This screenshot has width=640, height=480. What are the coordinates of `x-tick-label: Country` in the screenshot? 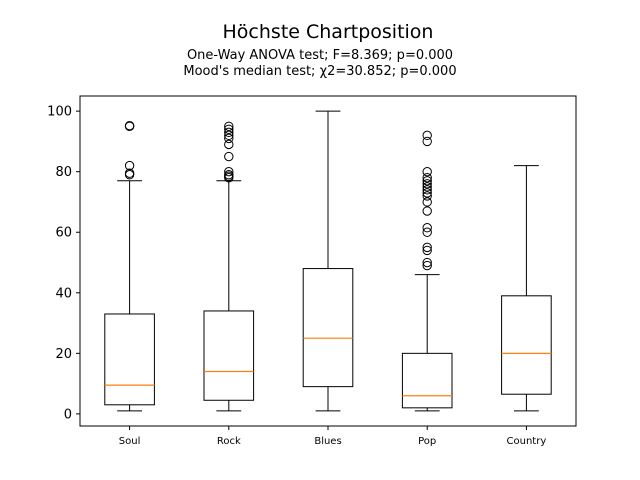 It's located at (527, 441).